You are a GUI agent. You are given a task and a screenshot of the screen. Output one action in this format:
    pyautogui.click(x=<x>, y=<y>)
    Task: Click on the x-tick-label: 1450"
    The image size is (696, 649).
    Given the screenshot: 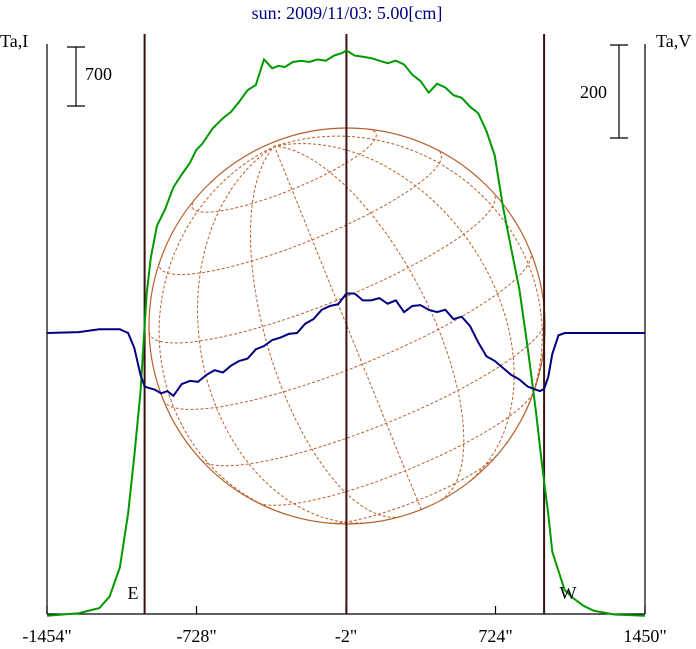 What is the action you would take?
    pyautogui.click(x=644, y=636)
    